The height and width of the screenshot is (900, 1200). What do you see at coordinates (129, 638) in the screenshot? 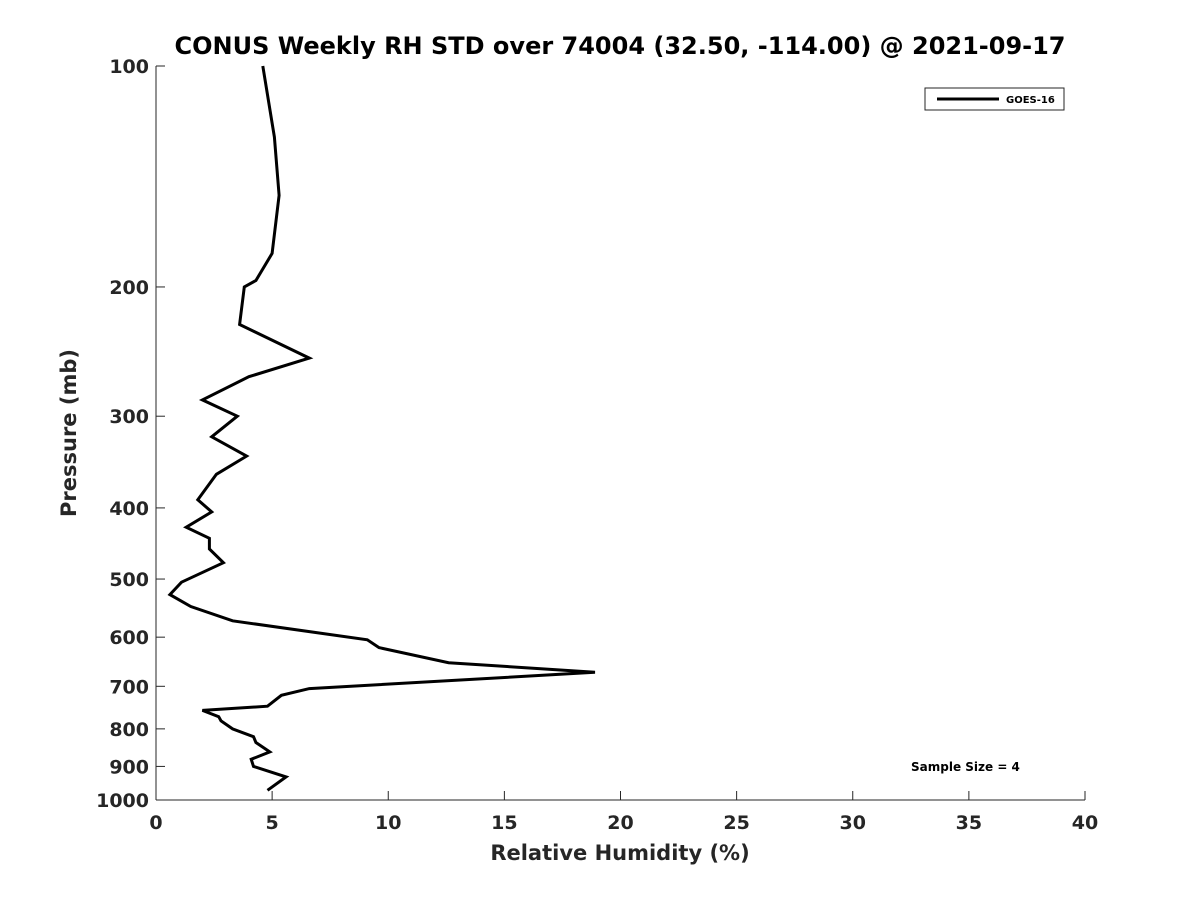
I see `y-tick-label: 600` at bounding box center [129, 638].